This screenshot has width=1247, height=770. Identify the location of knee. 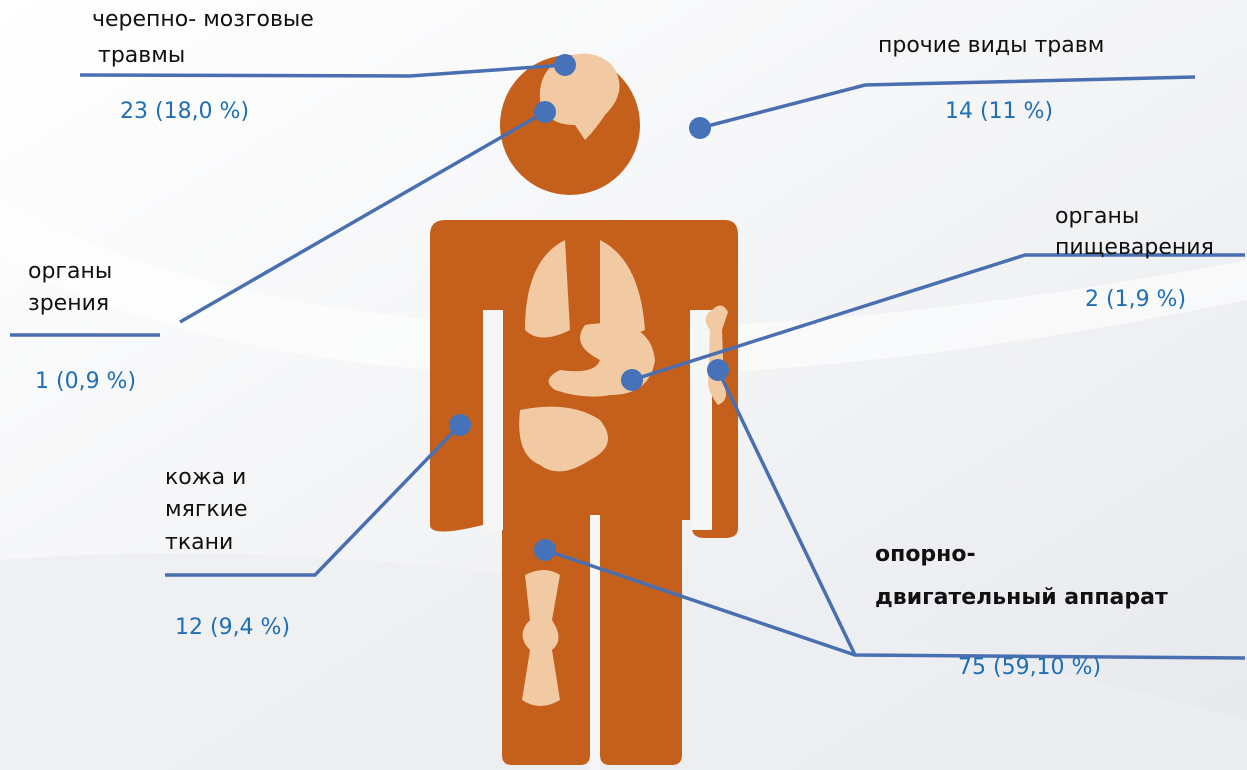
(541, 638).